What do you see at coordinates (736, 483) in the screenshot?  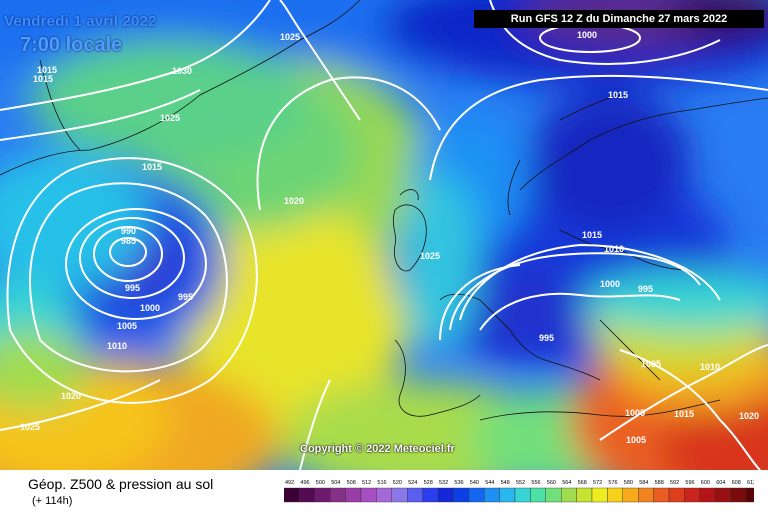 I see `legend-tick-label: 608` at bounding box center [736, 483].